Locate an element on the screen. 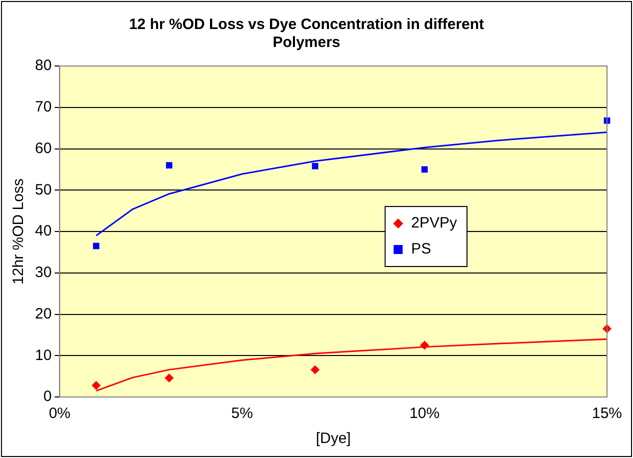 The height and width of the screenshot is (458, 633). legend-label: 2PVPy is located at coordinates (434, 223).